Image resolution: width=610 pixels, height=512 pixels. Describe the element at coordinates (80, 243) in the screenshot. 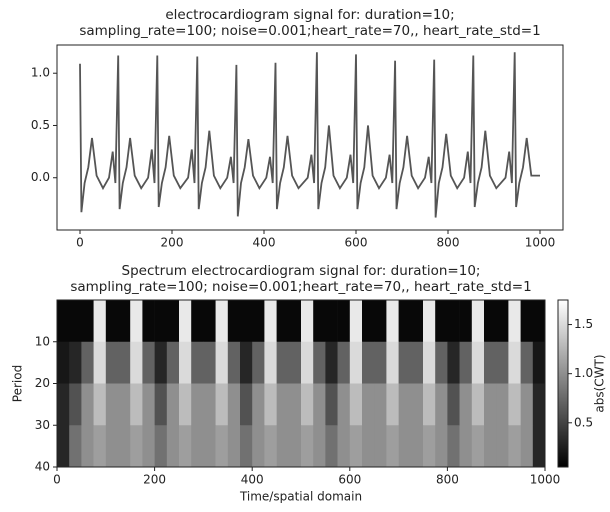

I see `x-tick-label: 0` at that location.